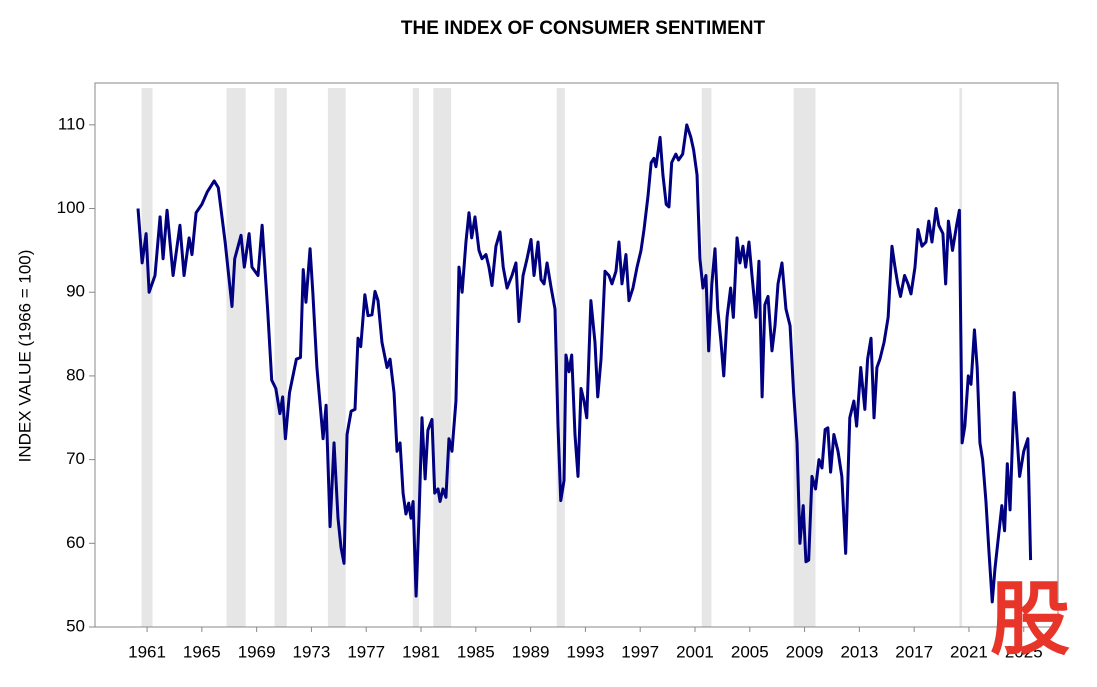  I want to click on y-tick-label: 110, so click(71, 123).